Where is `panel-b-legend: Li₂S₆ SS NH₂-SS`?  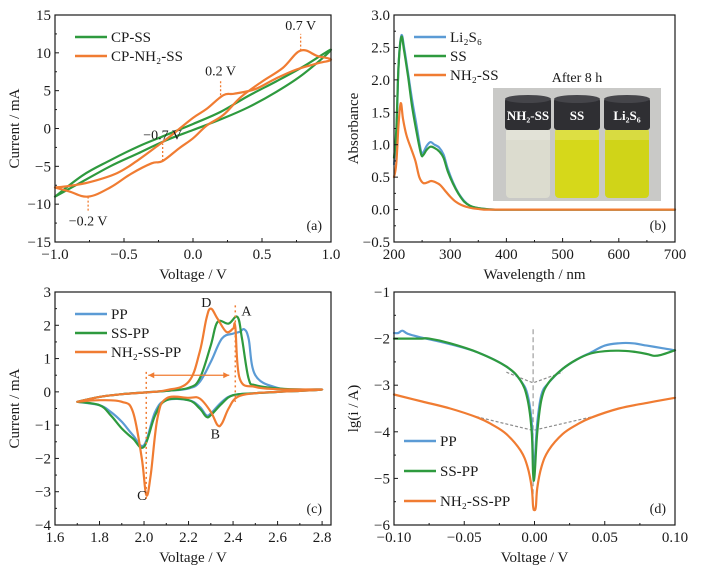
panel-b-legend: Li₂S₆ SS NH₂-SS is located at coordinates (456, 57).